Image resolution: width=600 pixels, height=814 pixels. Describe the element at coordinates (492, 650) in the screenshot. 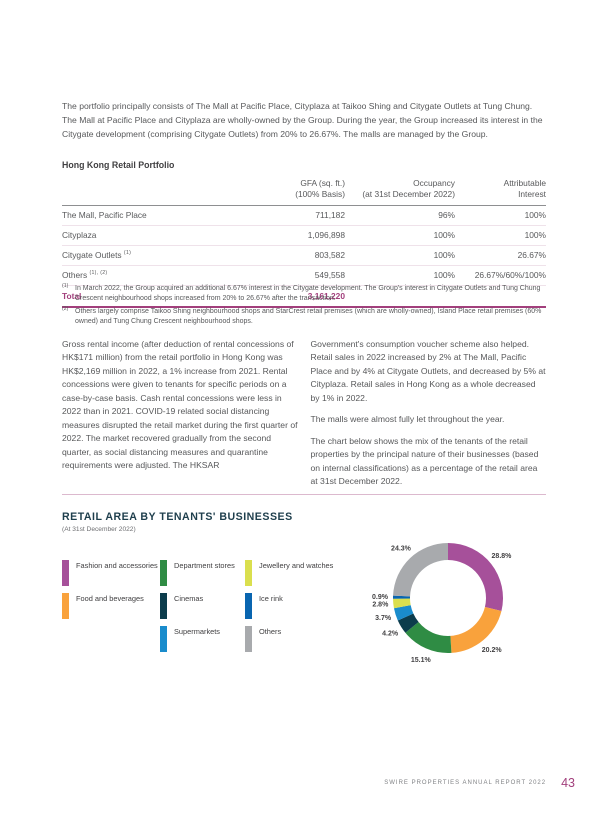

I see `donut-value-label: 20.2%` at that location.